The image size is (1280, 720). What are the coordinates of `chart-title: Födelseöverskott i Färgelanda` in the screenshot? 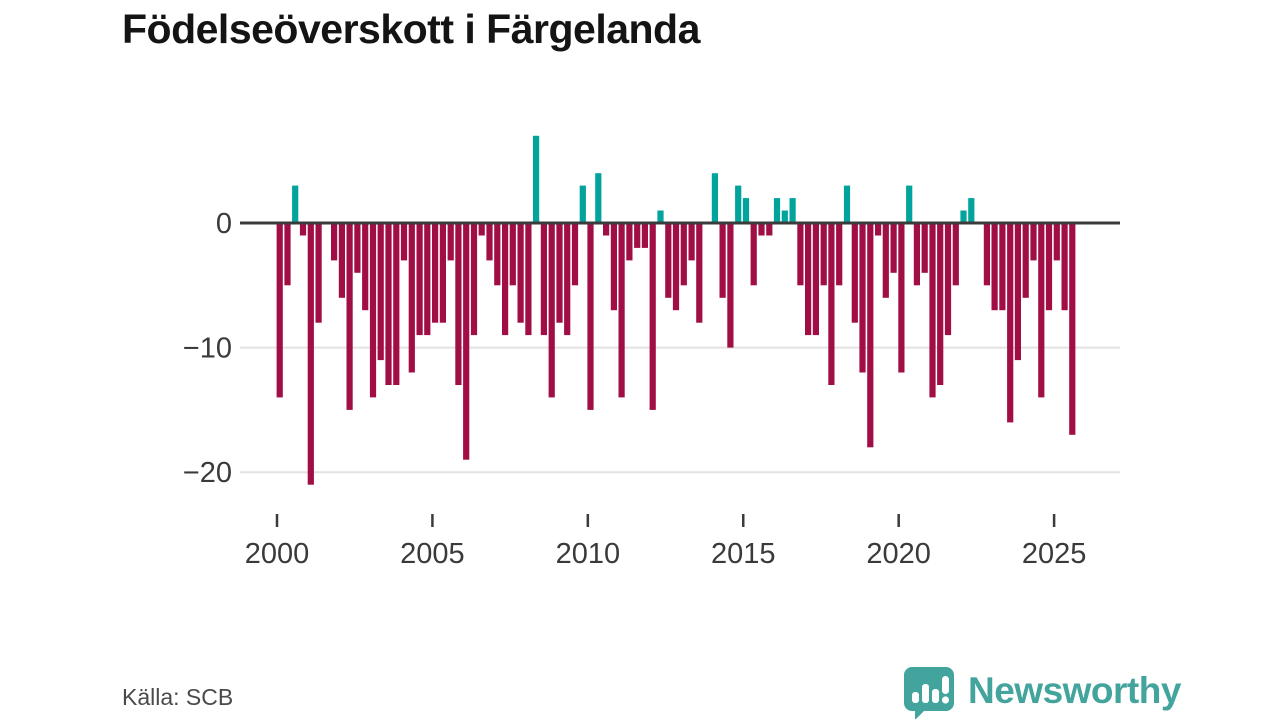 It's located at (411, 29).